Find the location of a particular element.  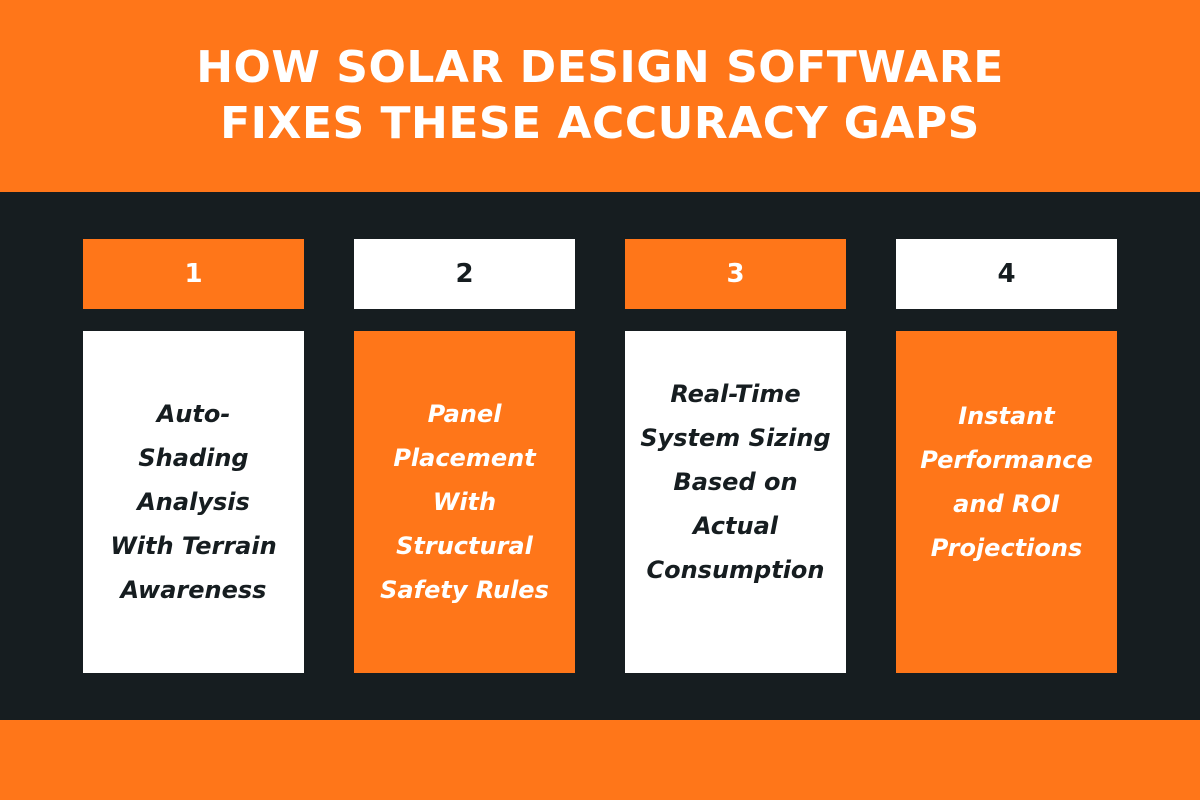

footer-bar is located at coordinates (600, 760).